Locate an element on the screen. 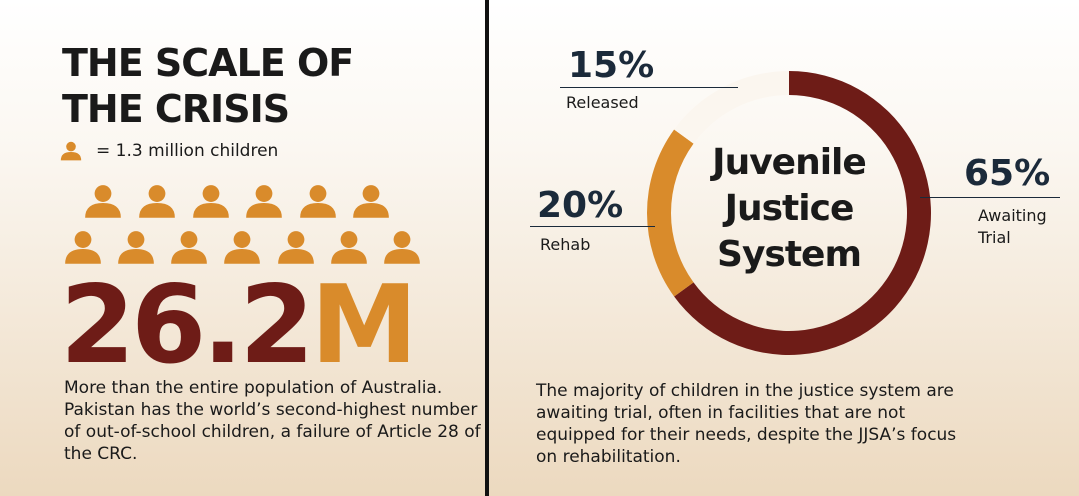 Image resolution: width=1079 pixels, height=496 pixels. value-label: 20% is located at coordinates (580, 205).